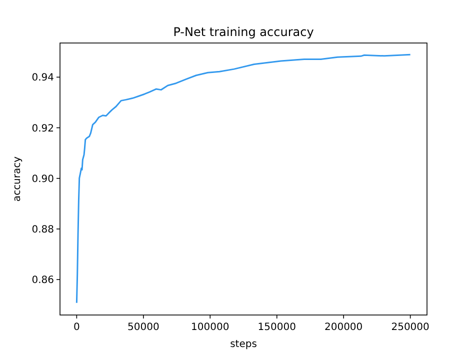 The image size is (474, 355). Describe the element at coordinates (17, 179) in the screenshot. I see `y-axis-title: accuracy` at that location.